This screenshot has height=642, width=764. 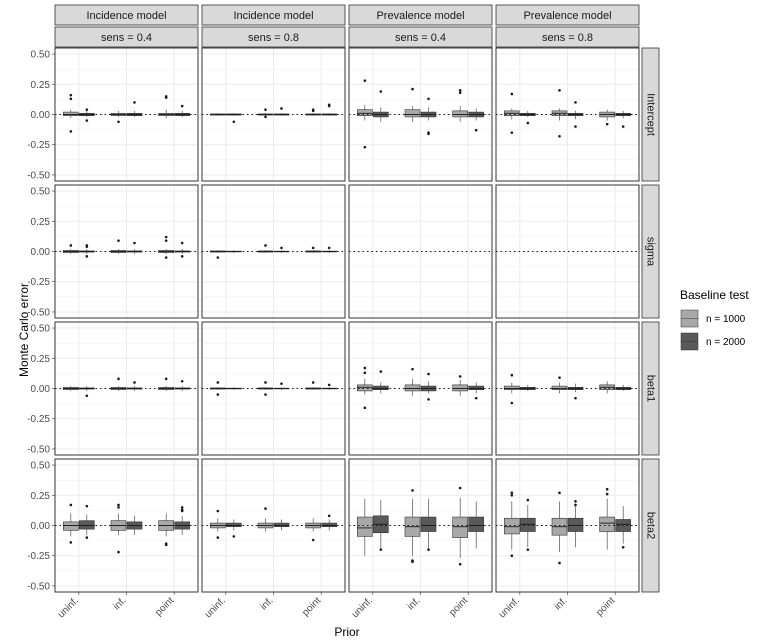 I want to click on strip-row-label: beta1, so click(x=651, y=389).